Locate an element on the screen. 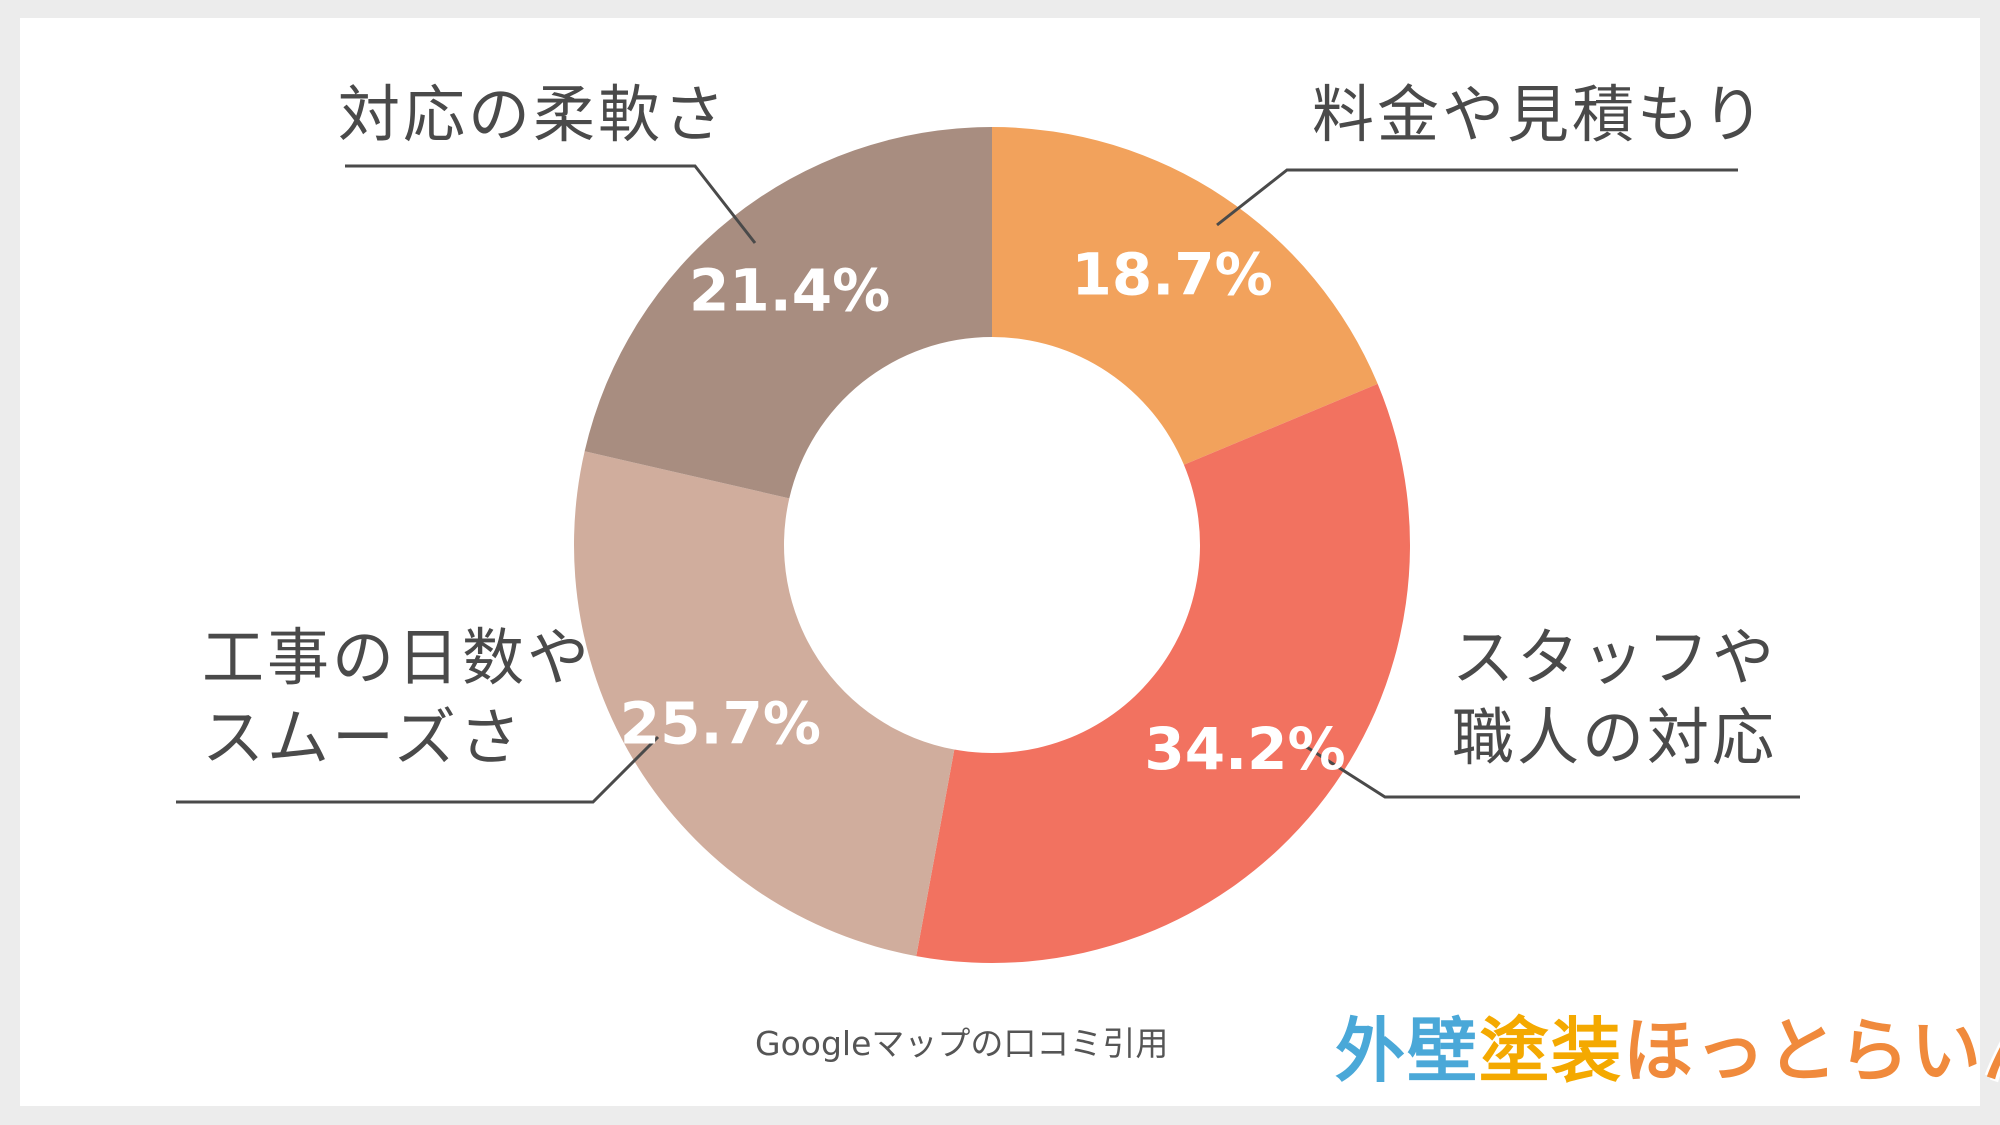  value-label-staff: 34.2% is located at coordinates (1244, 749).